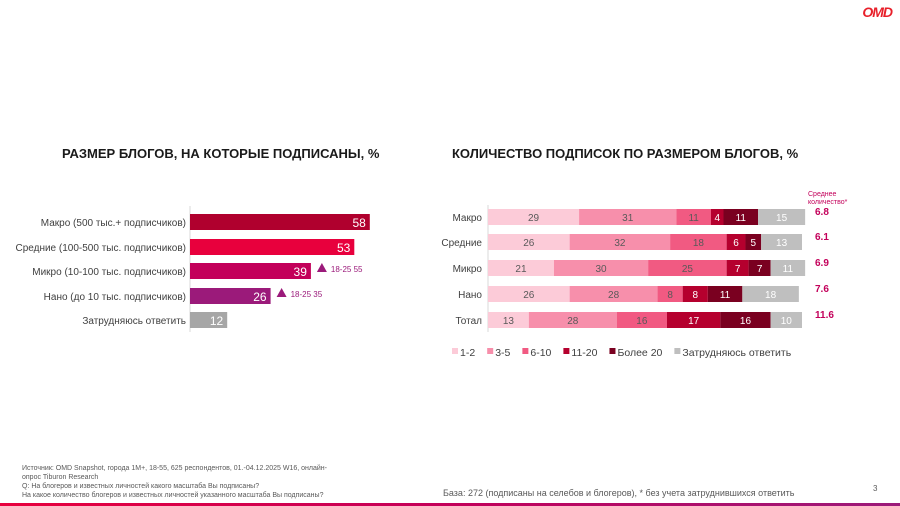 Image resolution: width=900 pixels, height=506 pixels. I want to click on legend-label: 3-5, so click(502, 353).